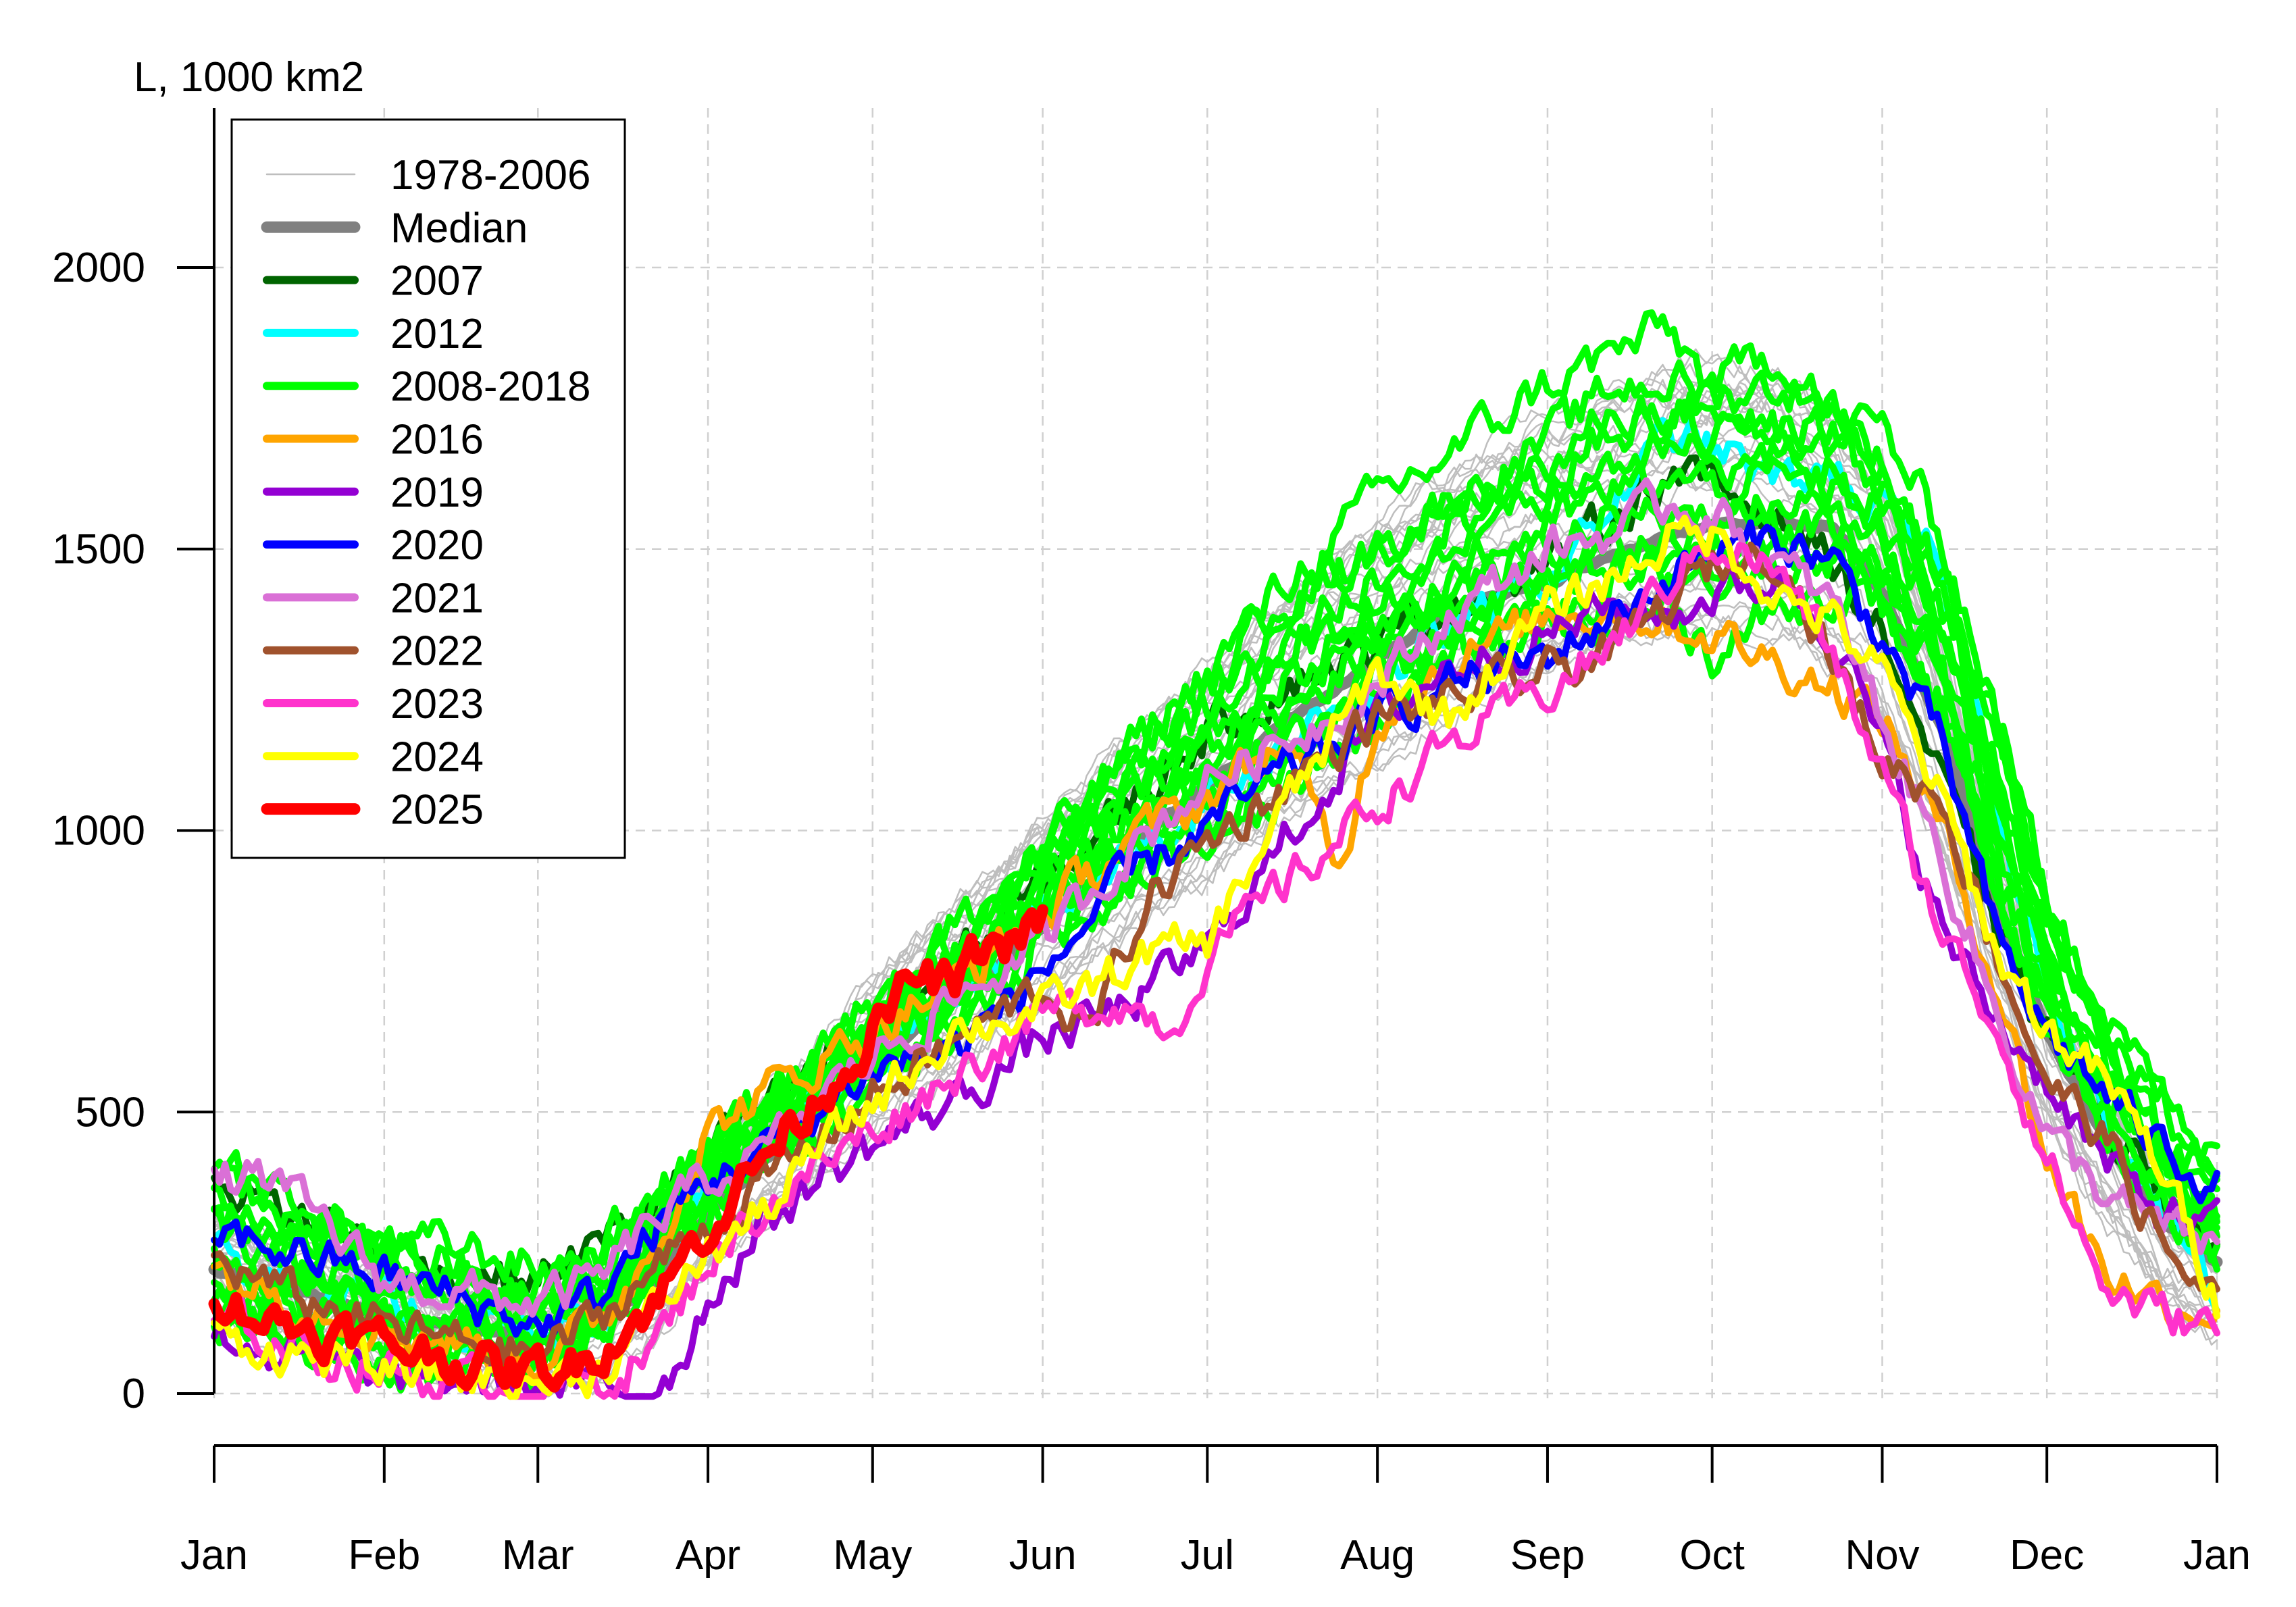 Image resolution: width=2296 pixels, height=1607 pixels. What do you see at coordinates (437, 704) in the screenshot?
I see `legend-label: 2023` at bounding box center [437, 704].